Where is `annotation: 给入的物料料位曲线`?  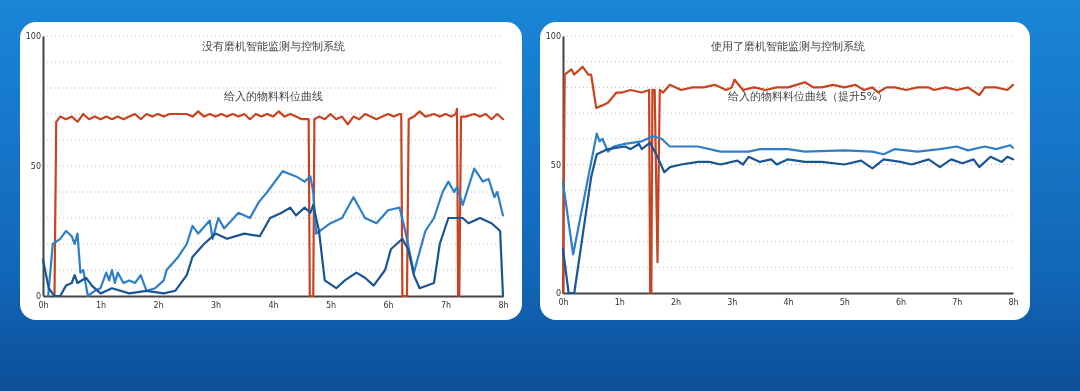 annotation: 给入的物料料位曲线 is located at coordinates (273, 96).